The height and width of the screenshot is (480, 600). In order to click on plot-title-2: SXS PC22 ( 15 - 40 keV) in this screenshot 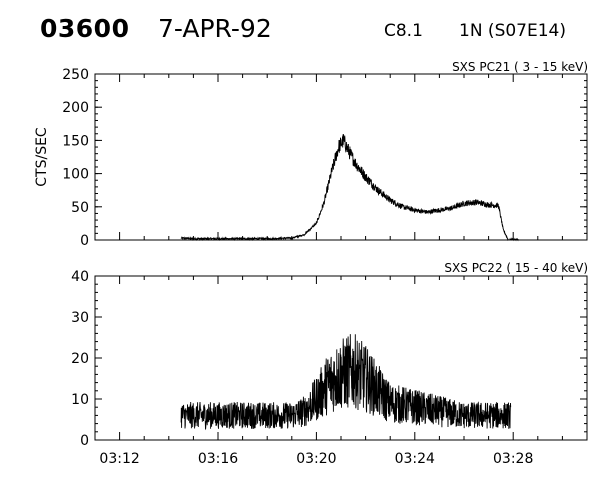, I will do `click(516, 268)`.